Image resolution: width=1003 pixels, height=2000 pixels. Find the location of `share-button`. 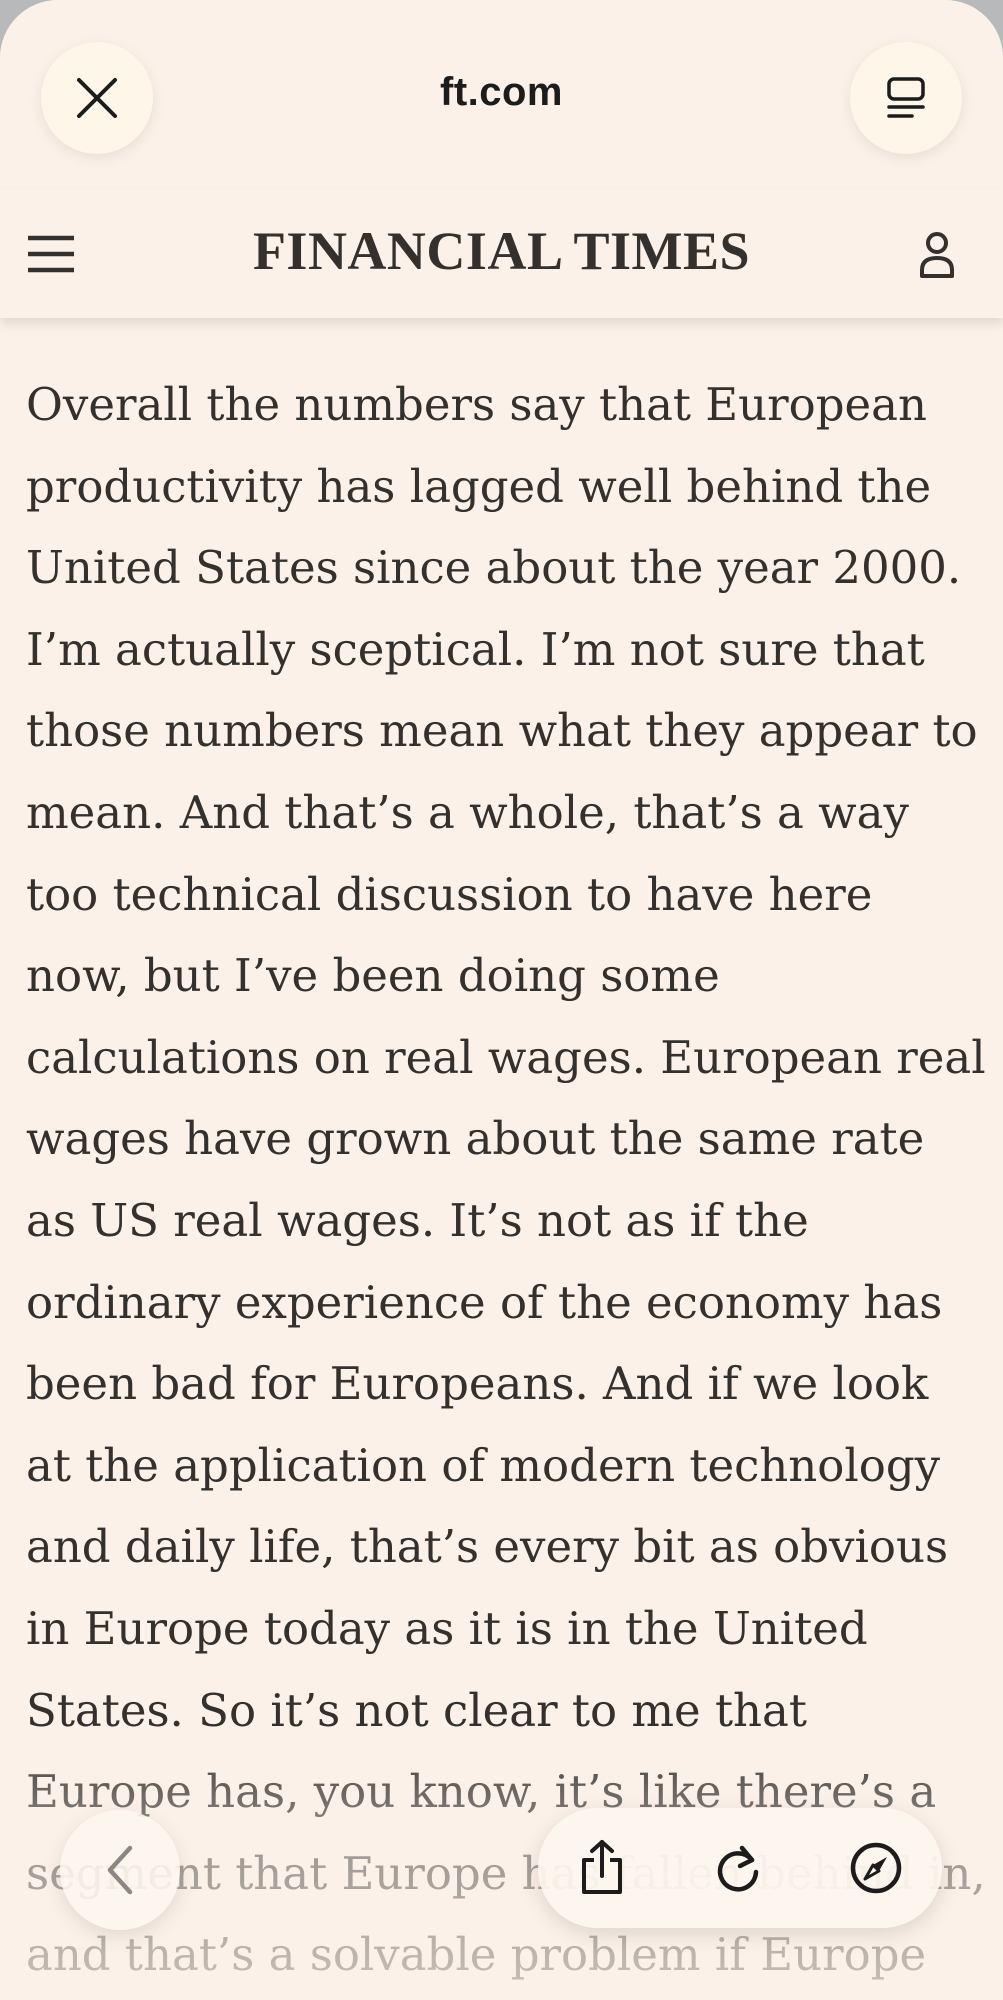

share-button is located at coordinates (602, 1868).